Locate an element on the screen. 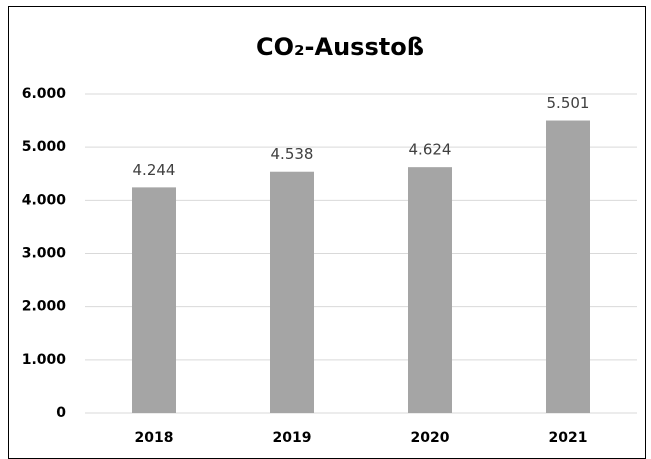  x-tick-label: 2019 is located at coordinates (292, 438).